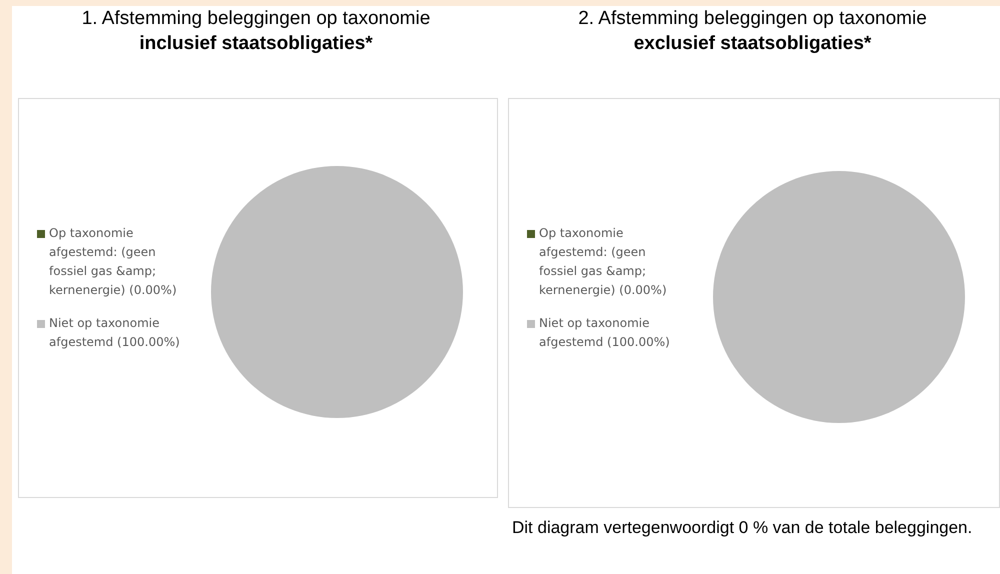 The width and height of the screenshot is (1000, 574). What do you see at coordinates (743, 528) in the screenshot?
I see `text: Dit diagram vertegenwoordigt 0 % van de totale beleggingen.` at bounding box center [743, 528].